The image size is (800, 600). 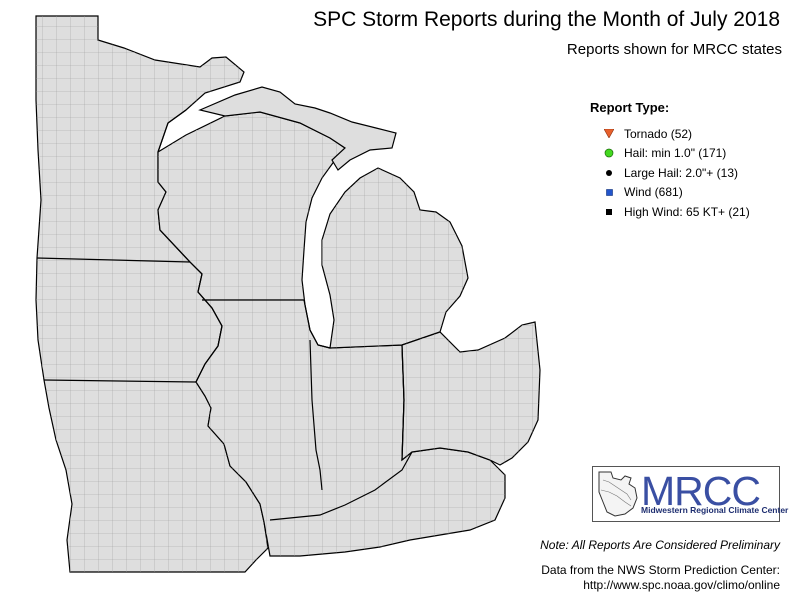 What do you see at coordinates (395, 258) in the screenshot?
I see `lower-michigan-counties` at bounding box center [395, 258].